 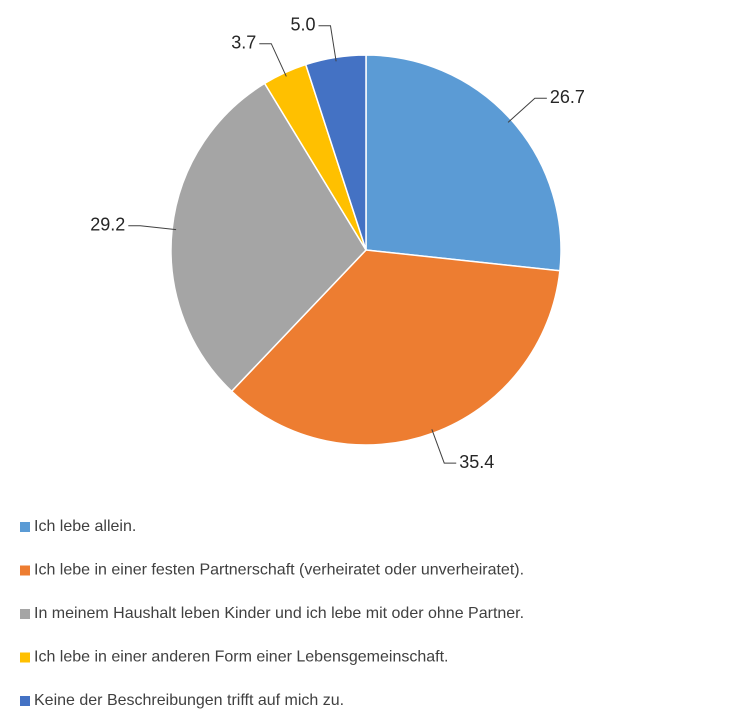 What do you see at coordinates (107, 225) in the screenshot?
I see `data-label: 29.2` at bounding box center [107, 225].